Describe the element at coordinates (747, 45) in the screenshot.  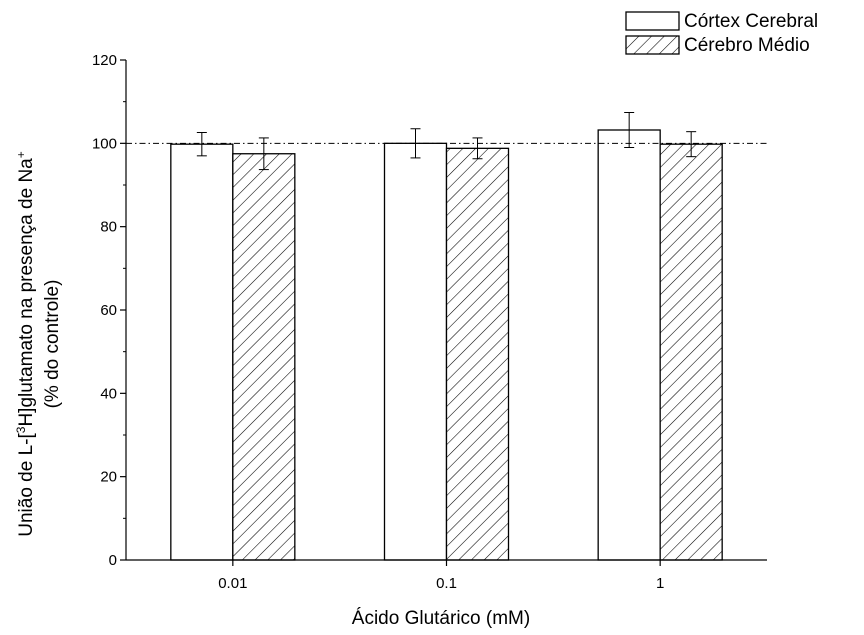
I see `legend-label-cerebro: Cérebro Médio` at that location.